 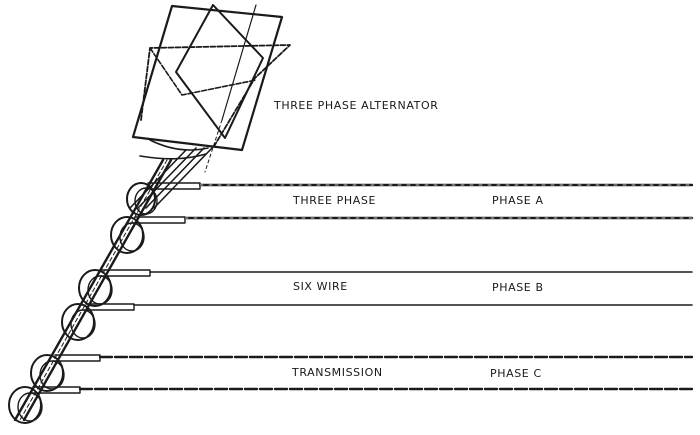 I want to click on phase-c-label: PHASE C, so click(x=516, y=373).